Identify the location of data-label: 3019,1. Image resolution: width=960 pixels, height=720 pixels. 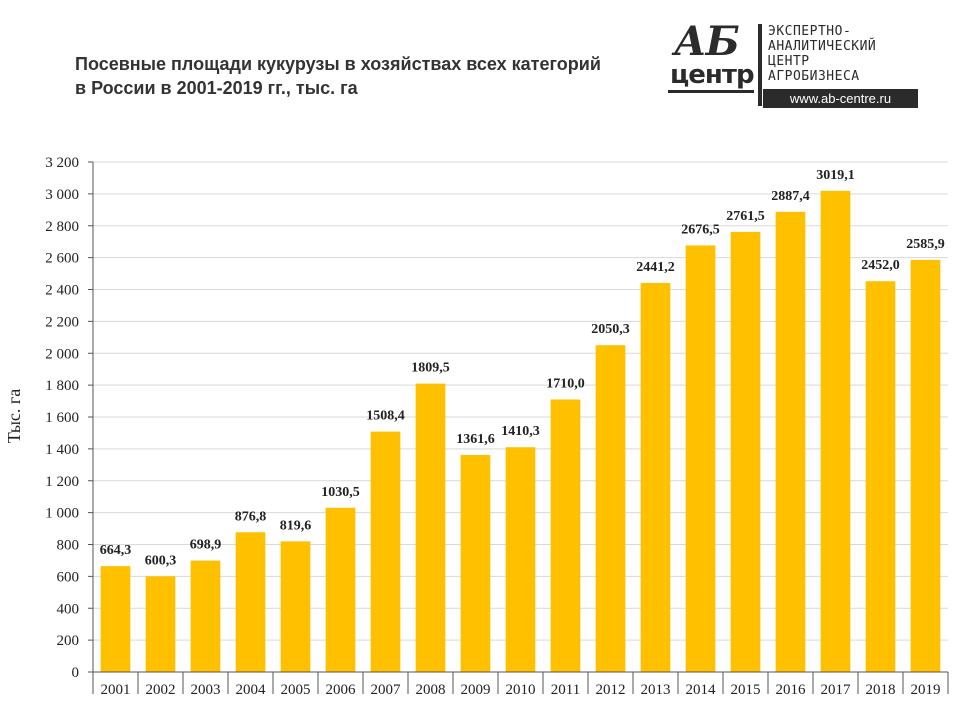
(835, 175).